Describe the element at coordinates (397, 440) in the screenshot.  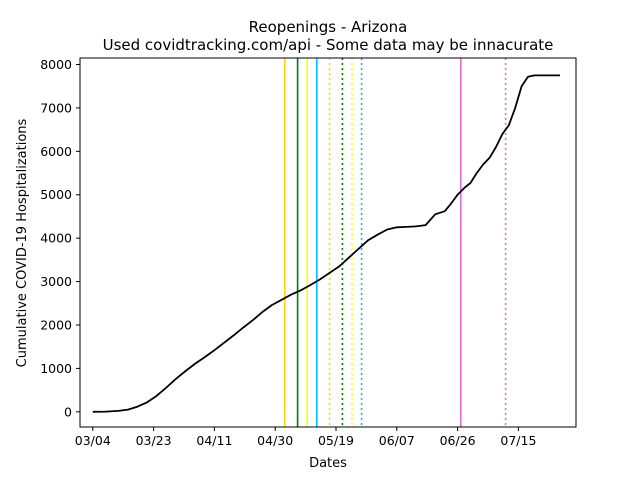
I see `x-tick-label-6: 06/07` at that location.